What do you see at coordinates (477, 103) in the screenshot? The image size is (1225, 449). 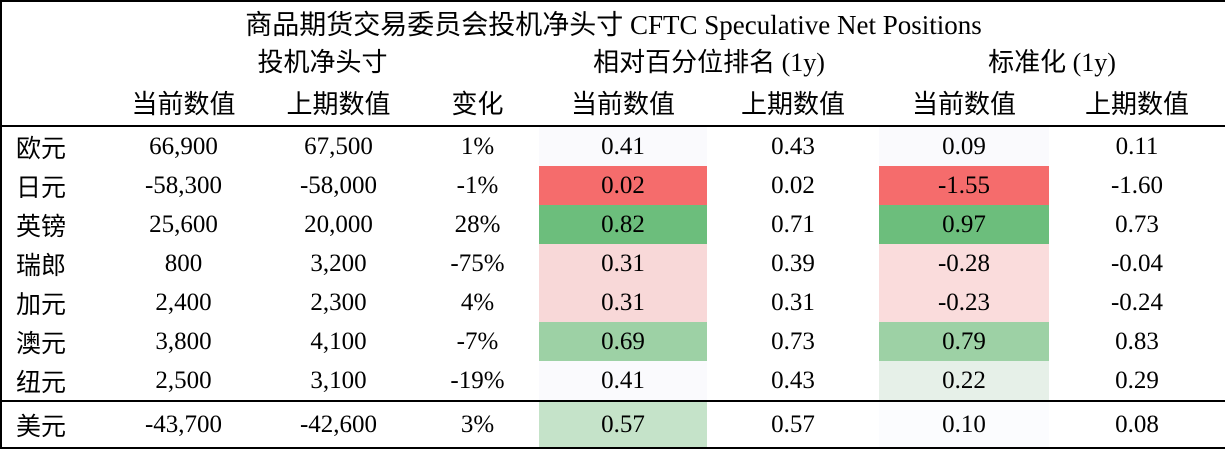 I see `sub-header-change: 变化` at bounding box center [477, 103].